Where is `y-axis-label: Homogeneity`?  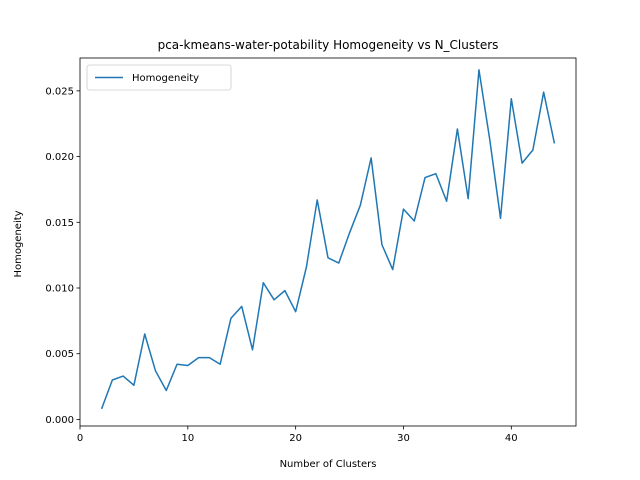 y-axis-label: Homogeneity is located at coordinates (18, 243).